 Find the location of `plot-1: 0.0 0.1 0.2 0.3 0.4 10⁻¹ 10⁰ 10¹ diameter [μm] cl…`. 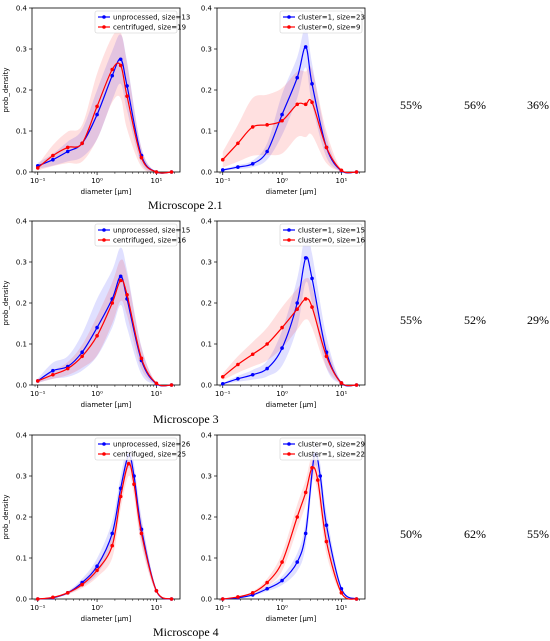

plot-1: 0.0 0.1 0.2 0.3 0.4 10⁻¹ 10⁰ 10¹ diameter [μm] cl… is located at coordinates (283, 100).